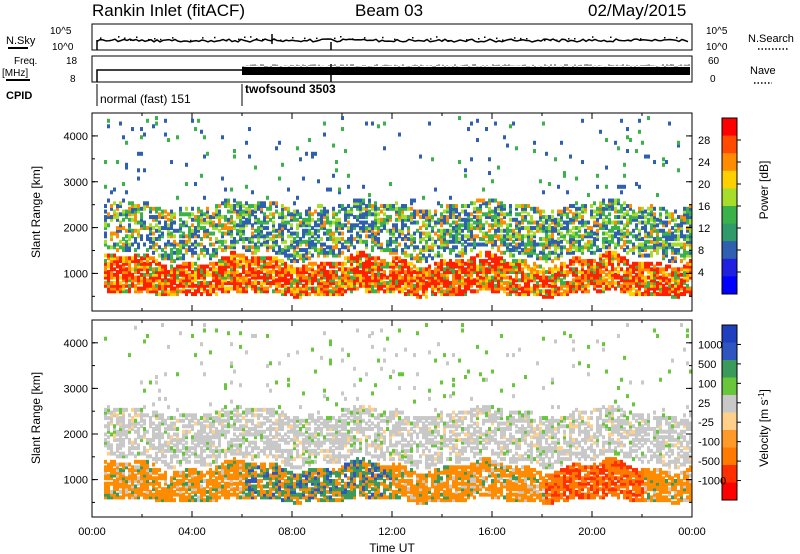 The width and height of the screenshot is (800, 554). Describe the element at coordinates (701, 273) in the screenshot. I see `colorbar-tick-label: 4` at that location.